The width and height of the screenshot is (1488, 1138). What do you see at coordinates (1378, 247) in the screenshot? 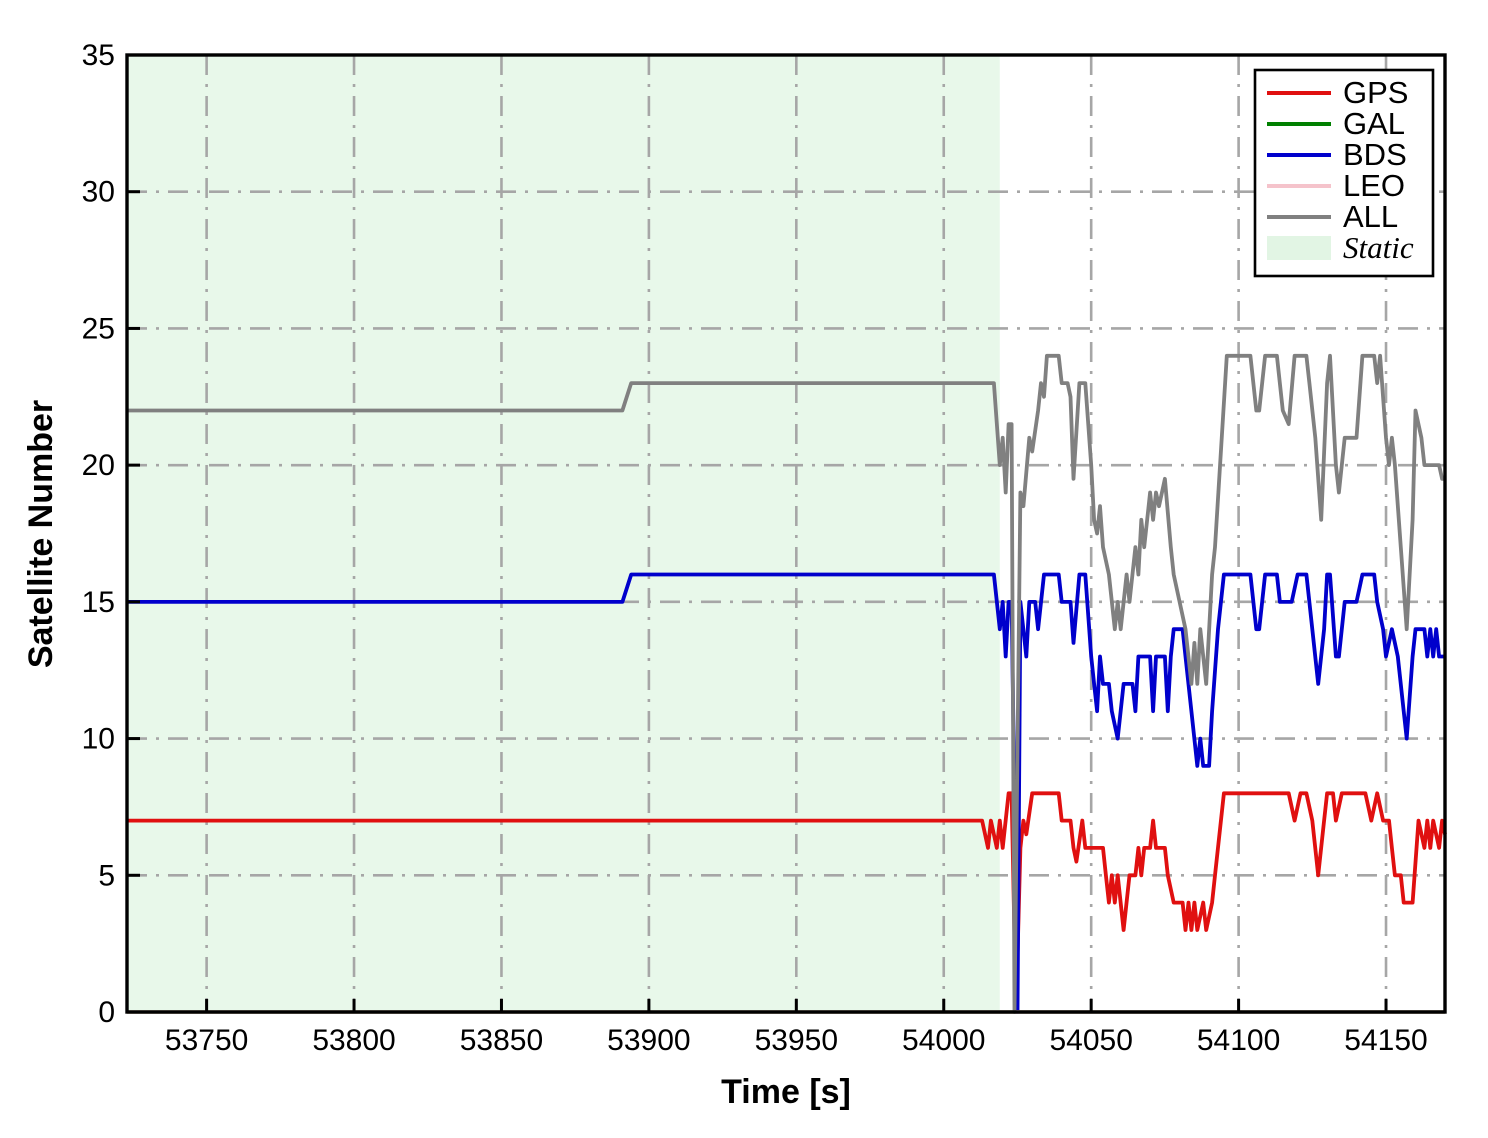
I see `legend-label-static: Static` at bounding box center [1378, 247].